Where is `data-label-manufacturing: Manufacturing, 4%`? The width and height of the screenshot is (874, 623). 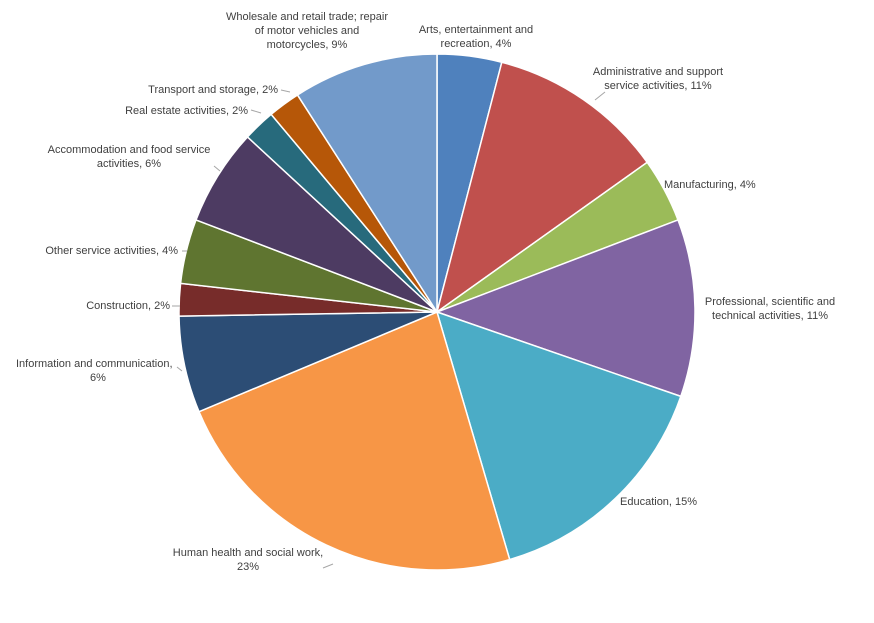
data-label-manufacturing: Manufacturing, 4% is located at coordinates (710, 185).